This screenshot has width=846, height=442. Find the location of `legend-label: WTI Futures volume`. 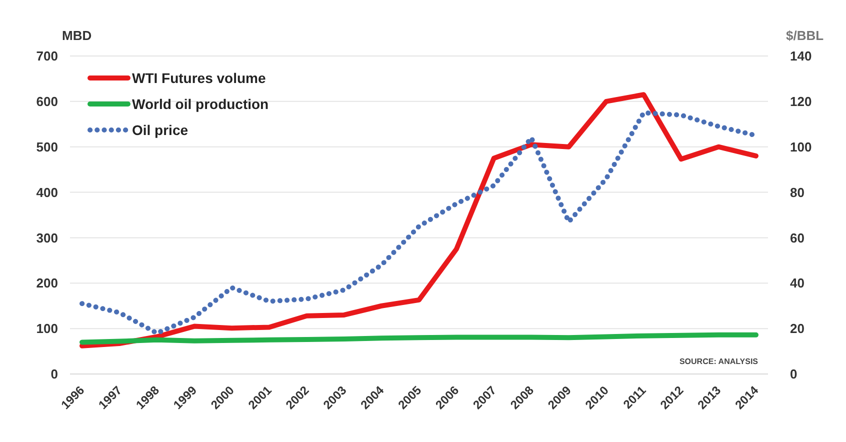

legend-label: WTI Futures volume is located at coordinates (199, 78).